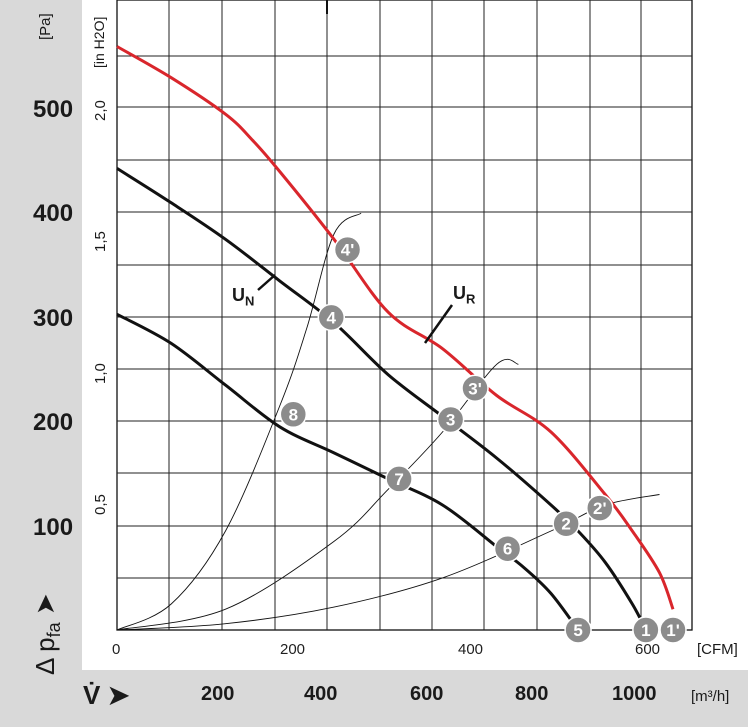 This screenshot has width=748, height=727. I want to click on cfm-tick-label: 400, so click(471, 649).